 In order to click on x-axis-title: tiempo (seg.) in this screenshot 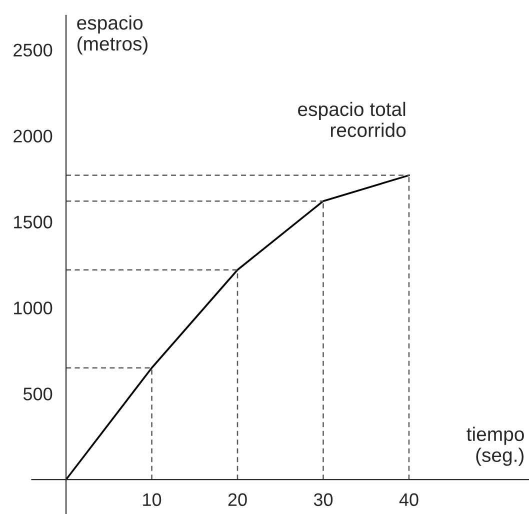, I will do `click(495, 446)`.